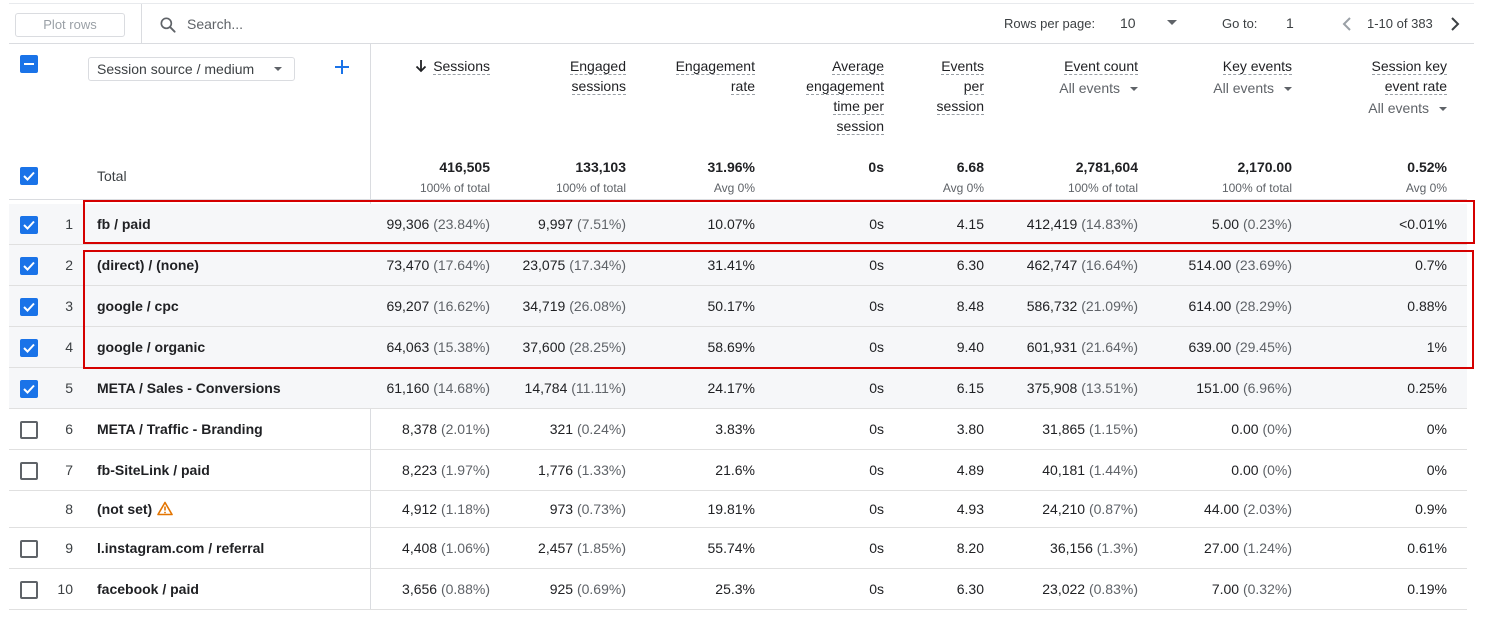  Describe the element at coordinates (415, 66) in the screenshot. I see `column-header-sessions: Sessions` at that location.